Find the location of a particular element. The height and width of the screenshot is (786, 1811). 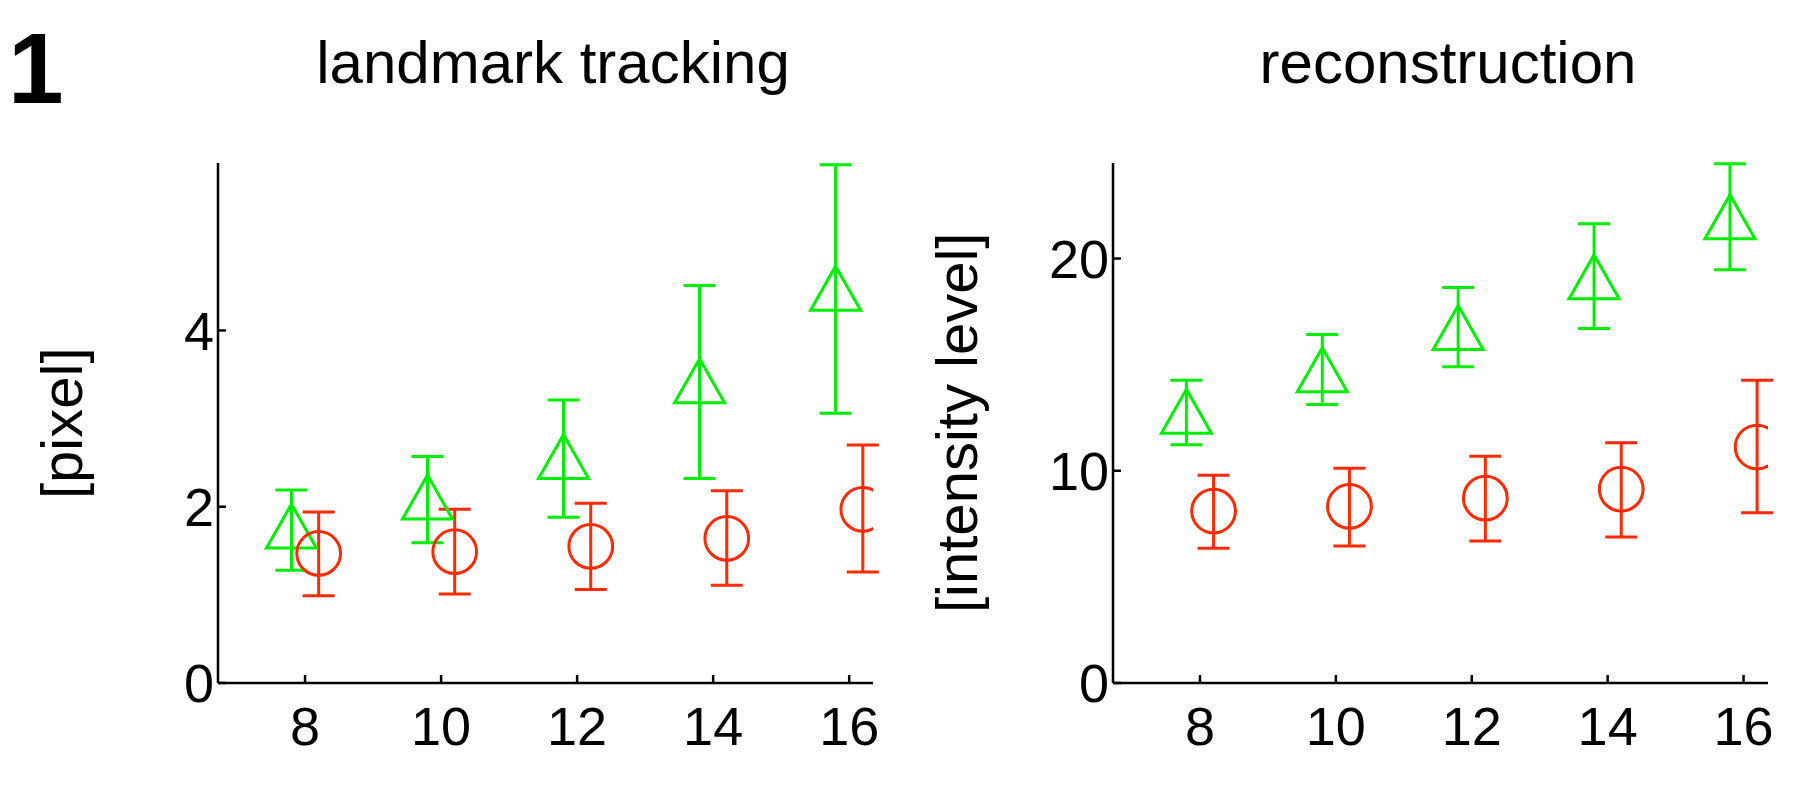

y-tick-label: 2 is located at coordinates (198, 506).